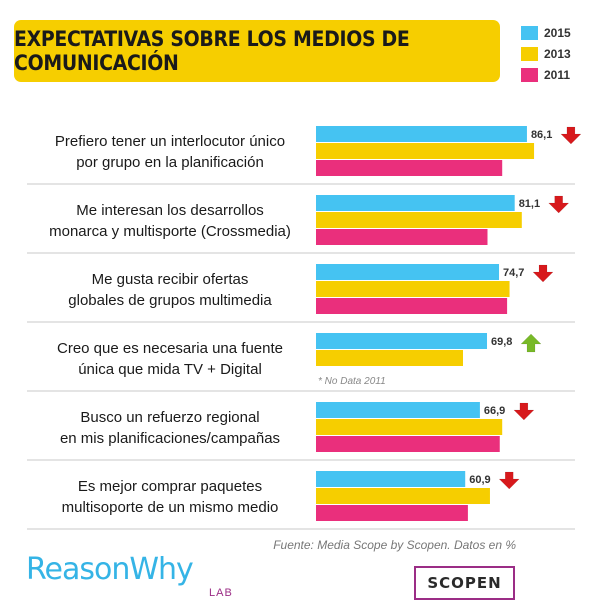 Image resolution: width=589 pixels, height=612 pixels. Describe the element at coordinates (169, 417) in the screenshot. I see `category-label-line: Busco un refuerzo regional` at that location.